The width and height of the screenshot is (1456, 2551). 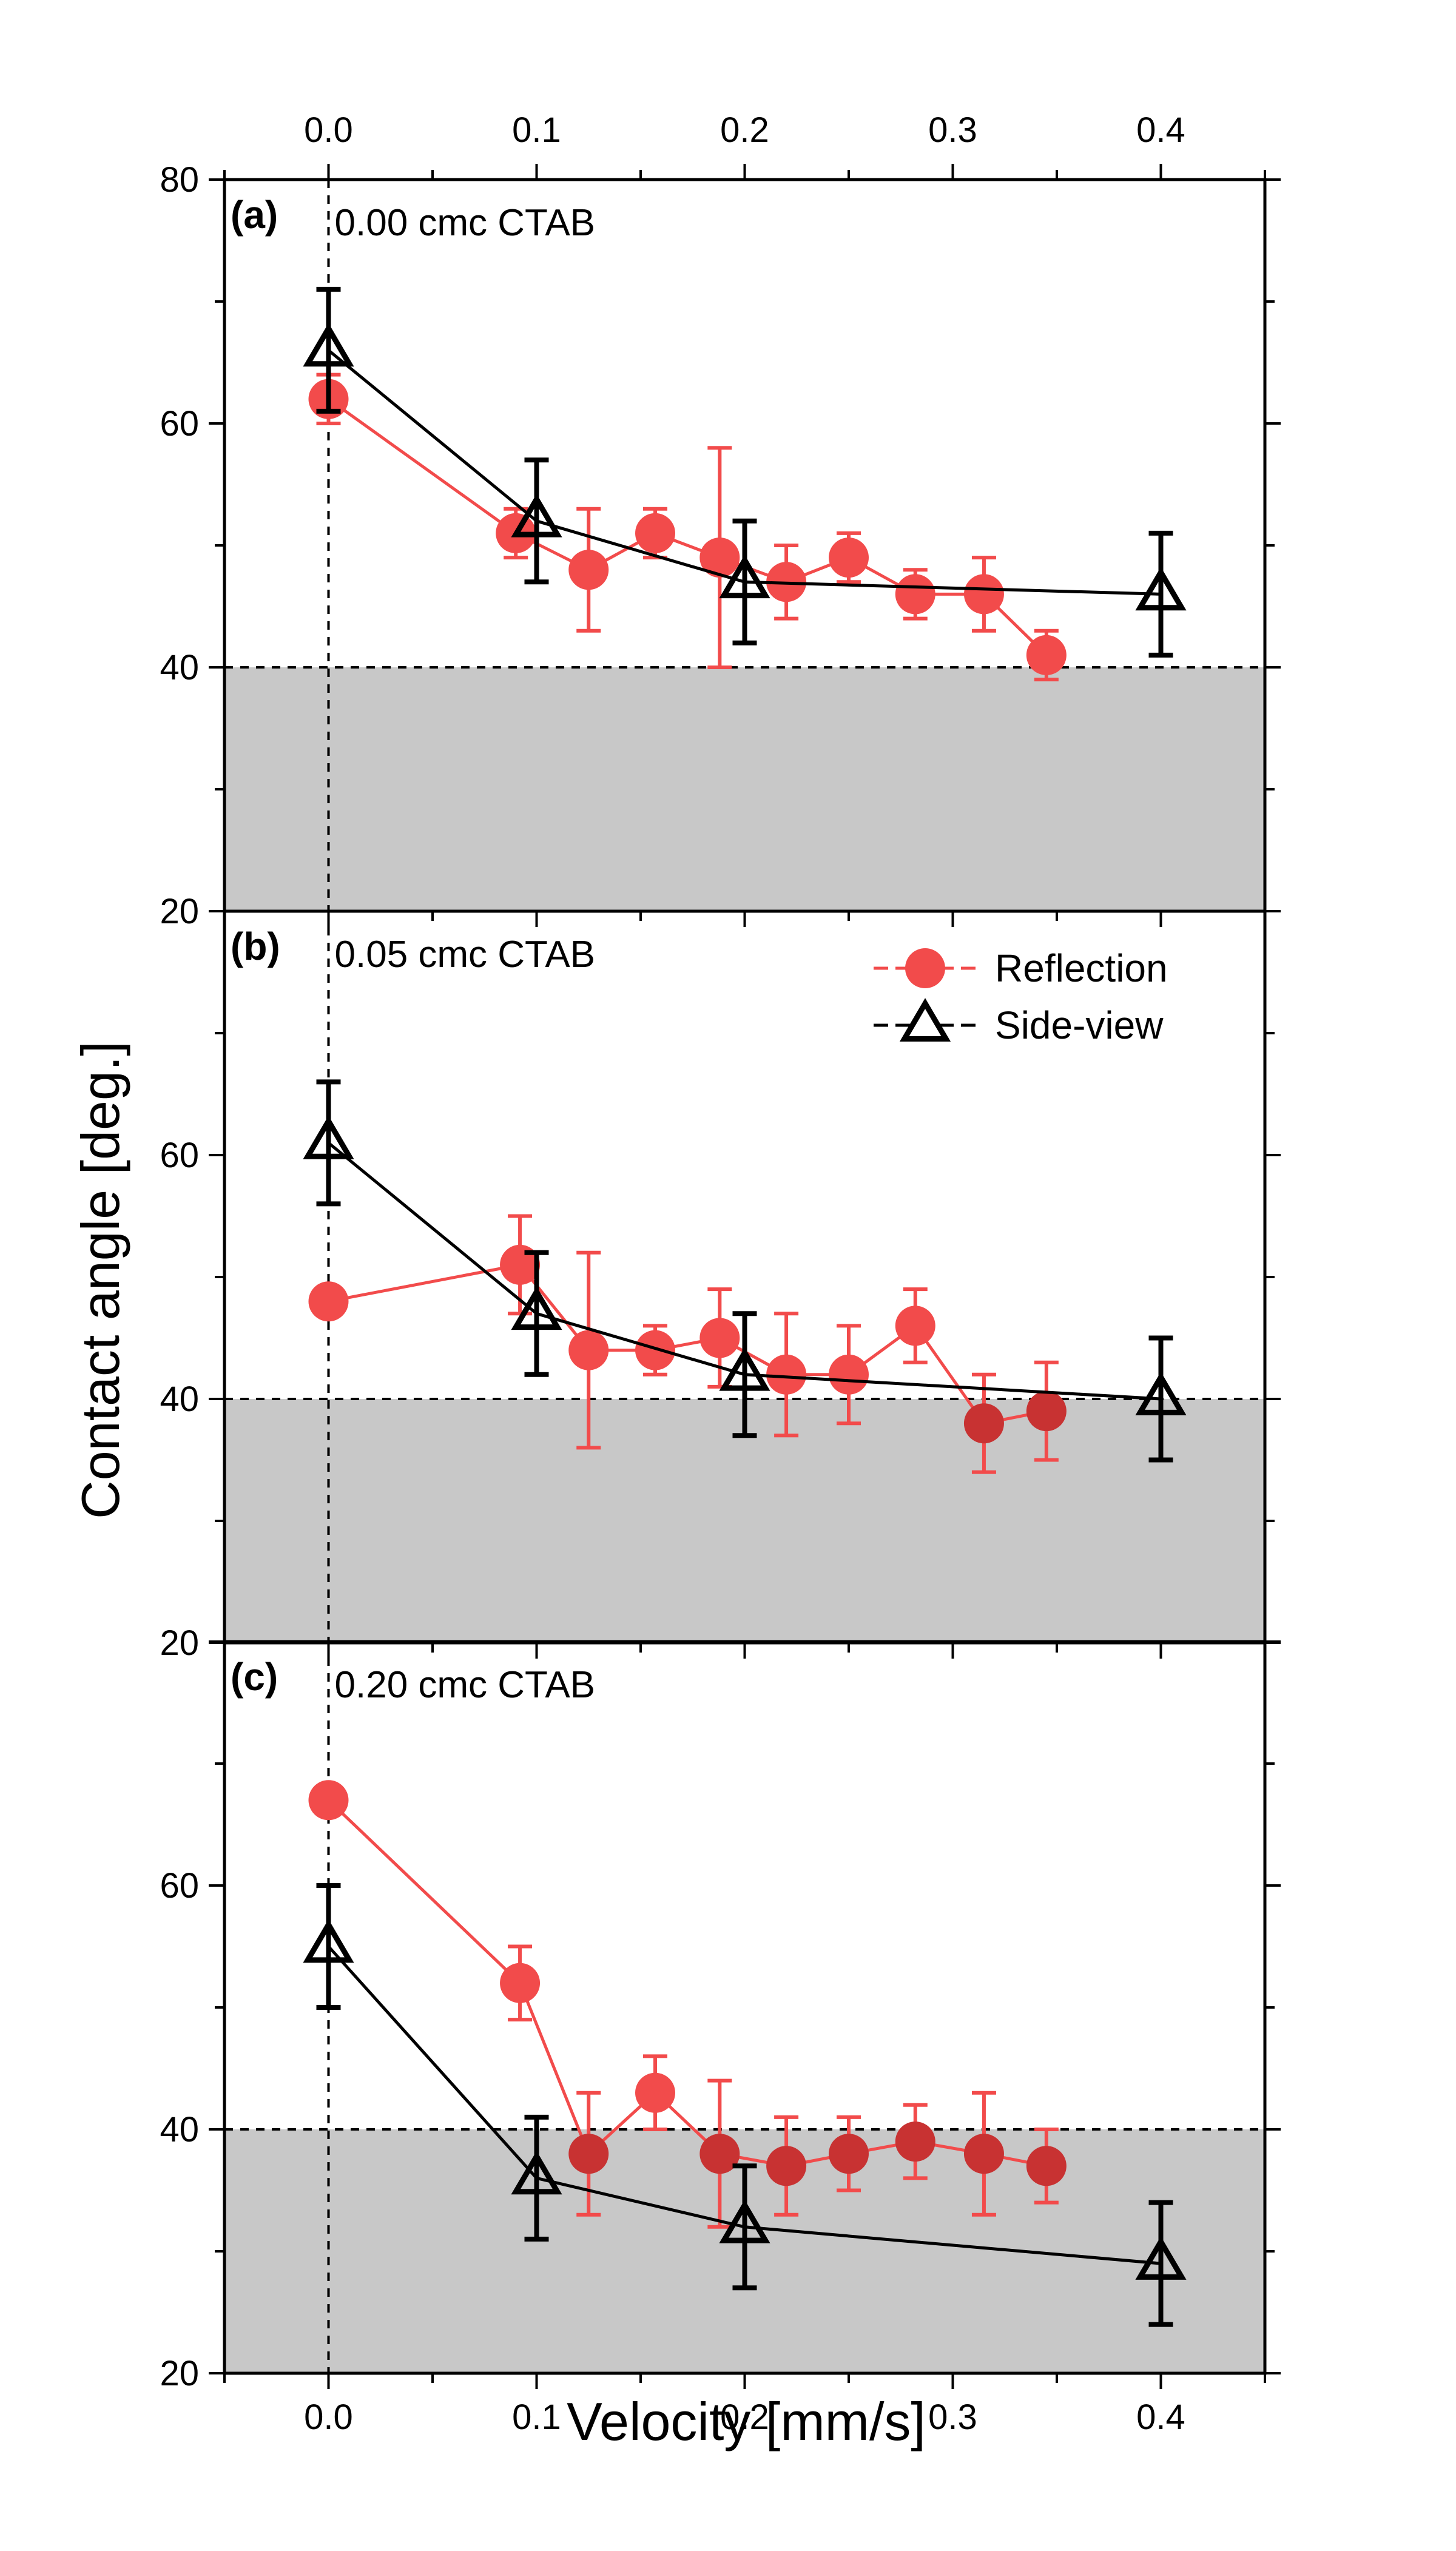 I want to click on x-tick-label-top: 0.0, so click(x=328, y=130).